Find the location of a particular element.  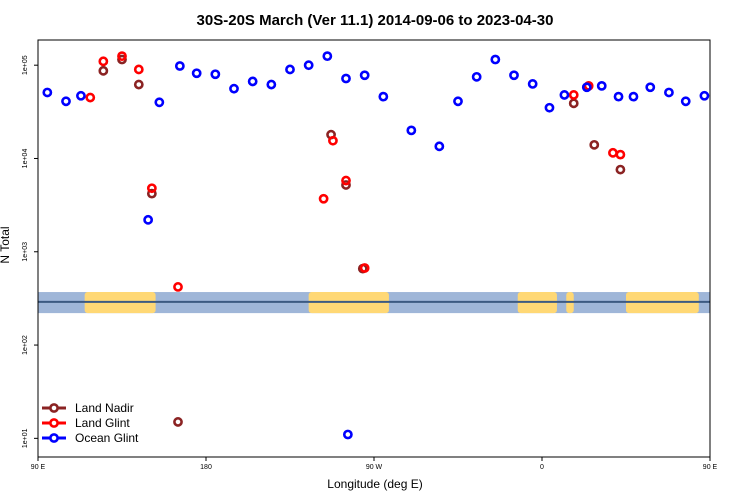

legend-label: Land Nadir is located at coordinates (104, 408).